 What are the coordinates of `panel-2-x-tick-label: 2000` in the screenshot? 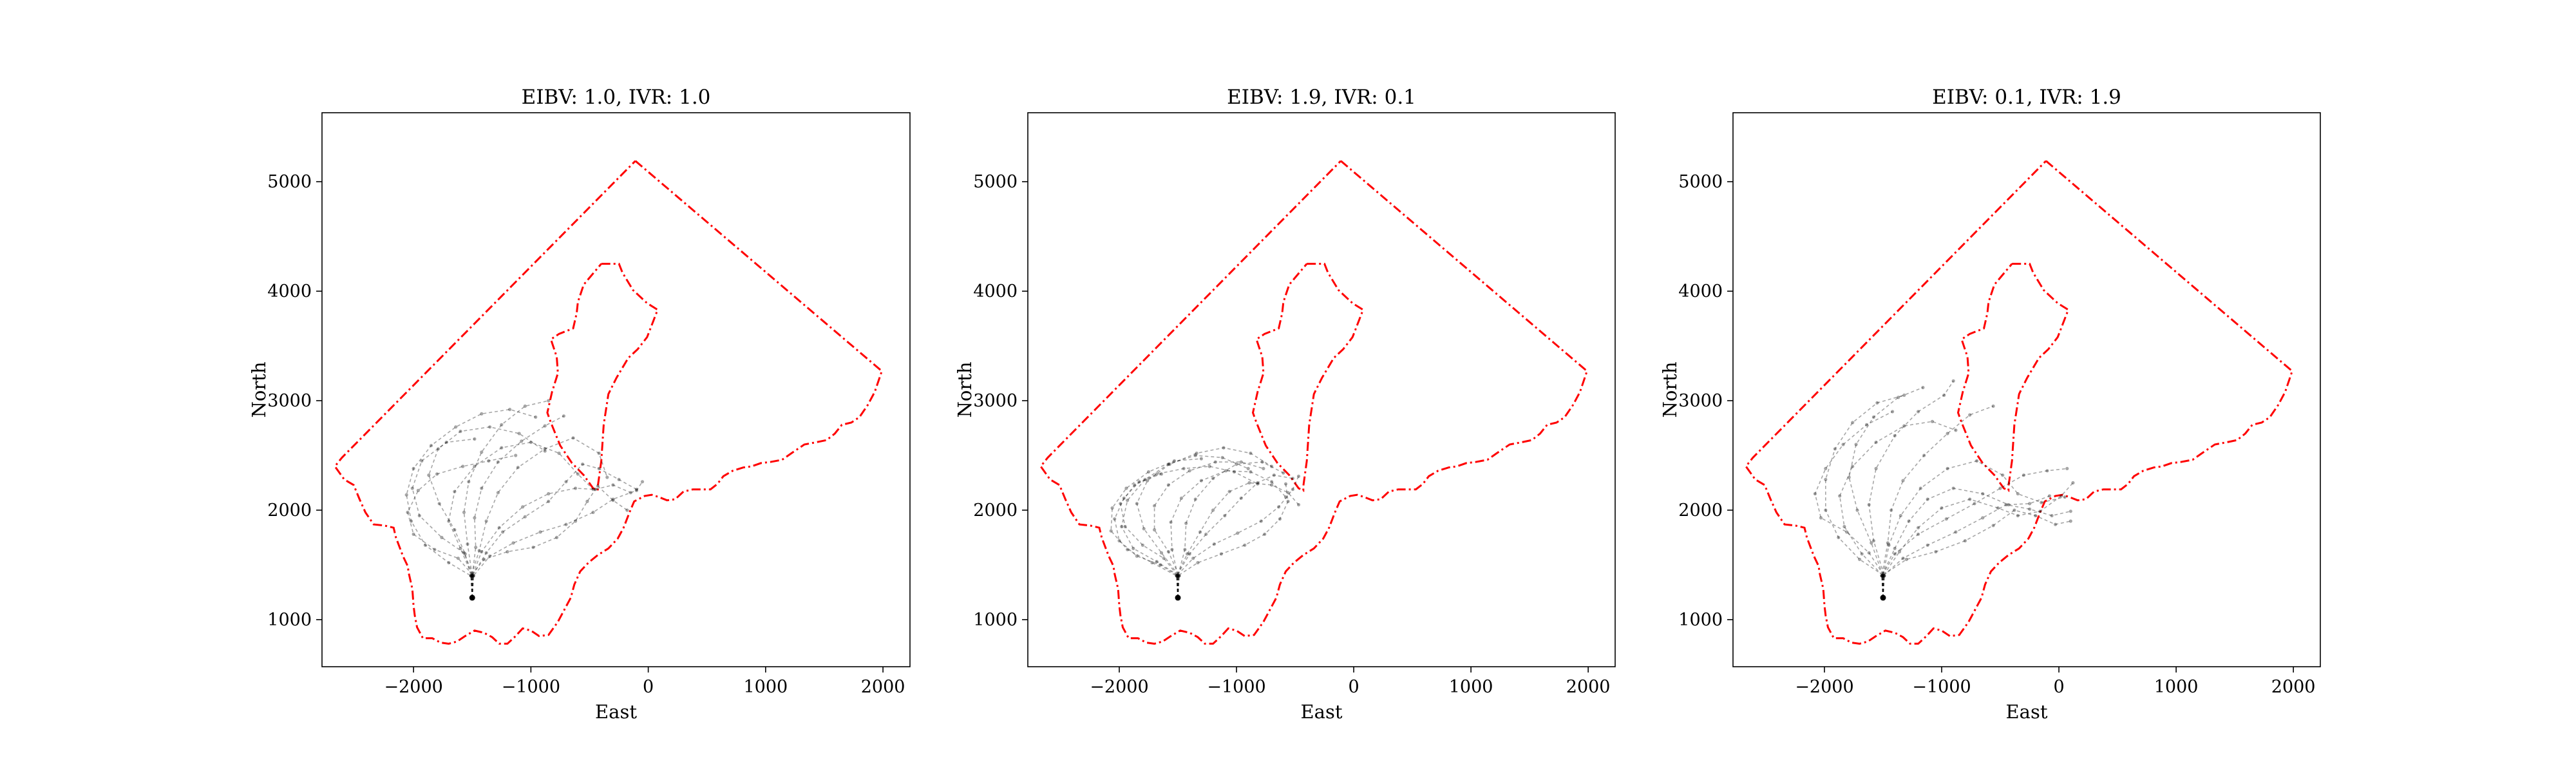 It's located at (1589, 687).